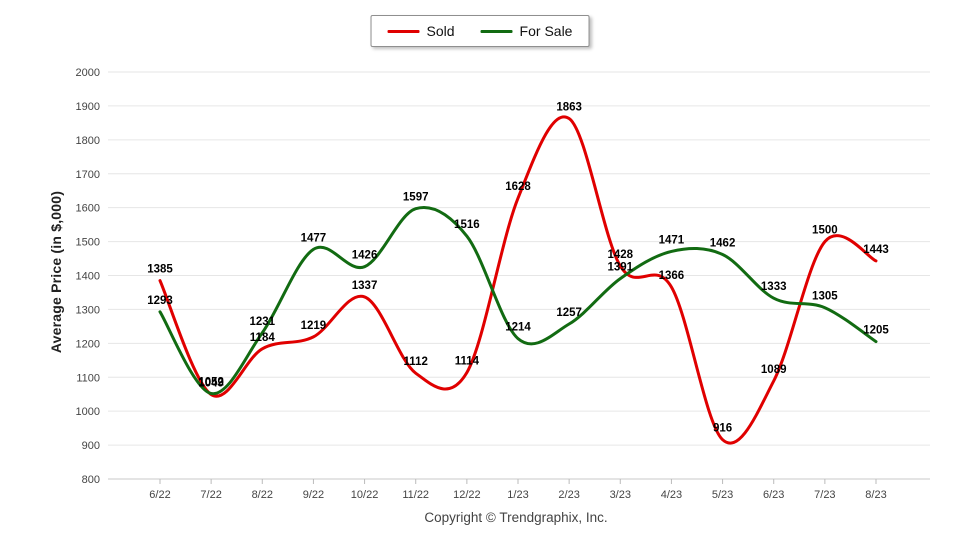 Image resolution: width=960 pixels, height=550 pixels. I want to click on sold-value-label: 1443, so click(876, 250).